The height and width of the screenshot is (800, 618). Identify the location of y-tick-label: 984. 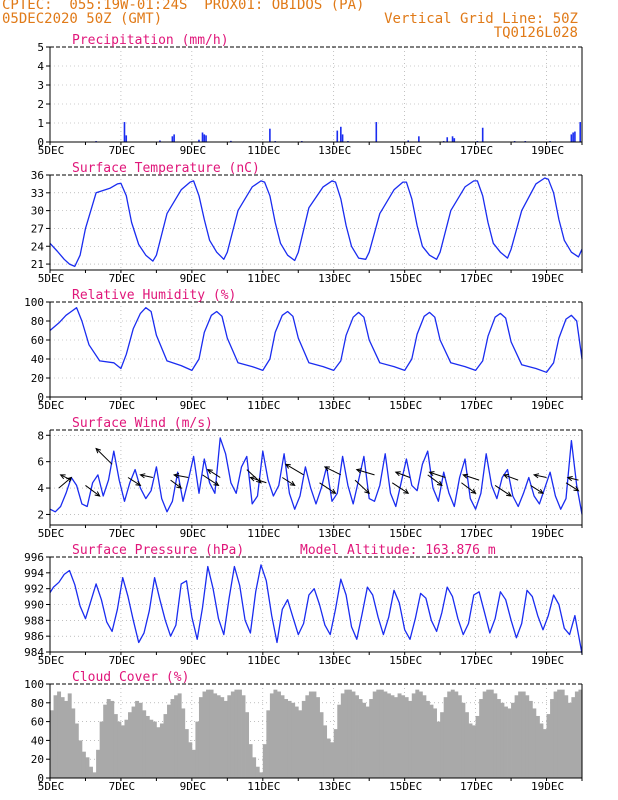
(34, 652).